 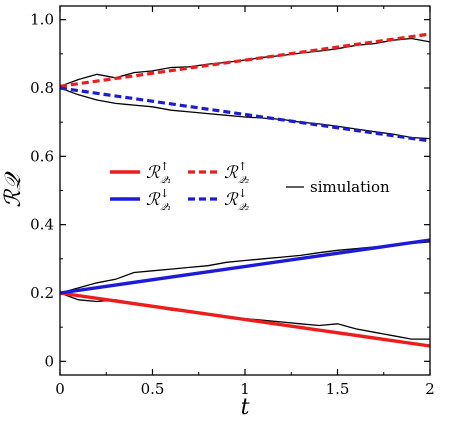 I want to click on x-tick-label: 1.5, so click(x=338, y=389).